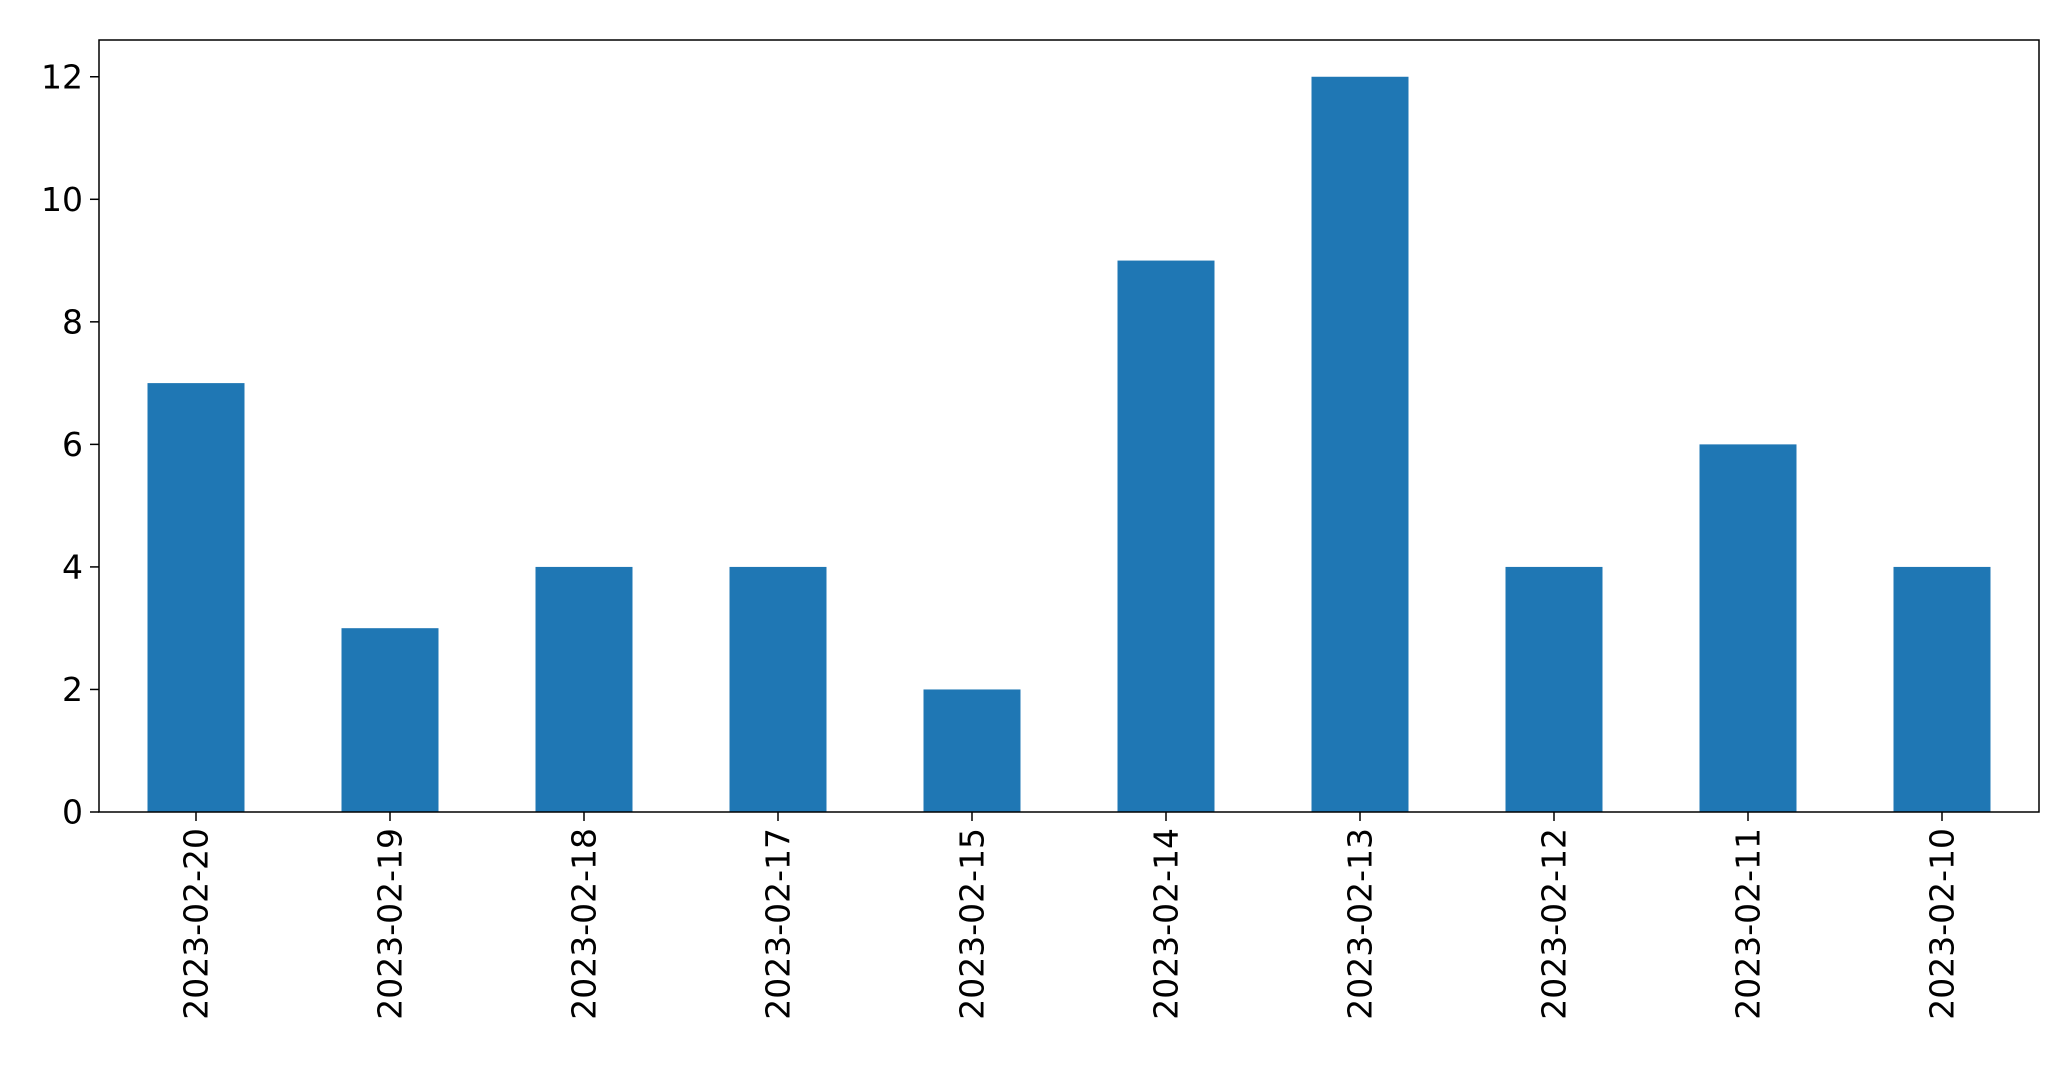 This screenshot has height=1066, width=2071. What do you see at coordinates (62, 76) in the screenshot?
I see `y-tick-label: 12` at bounding box center [62, 76].